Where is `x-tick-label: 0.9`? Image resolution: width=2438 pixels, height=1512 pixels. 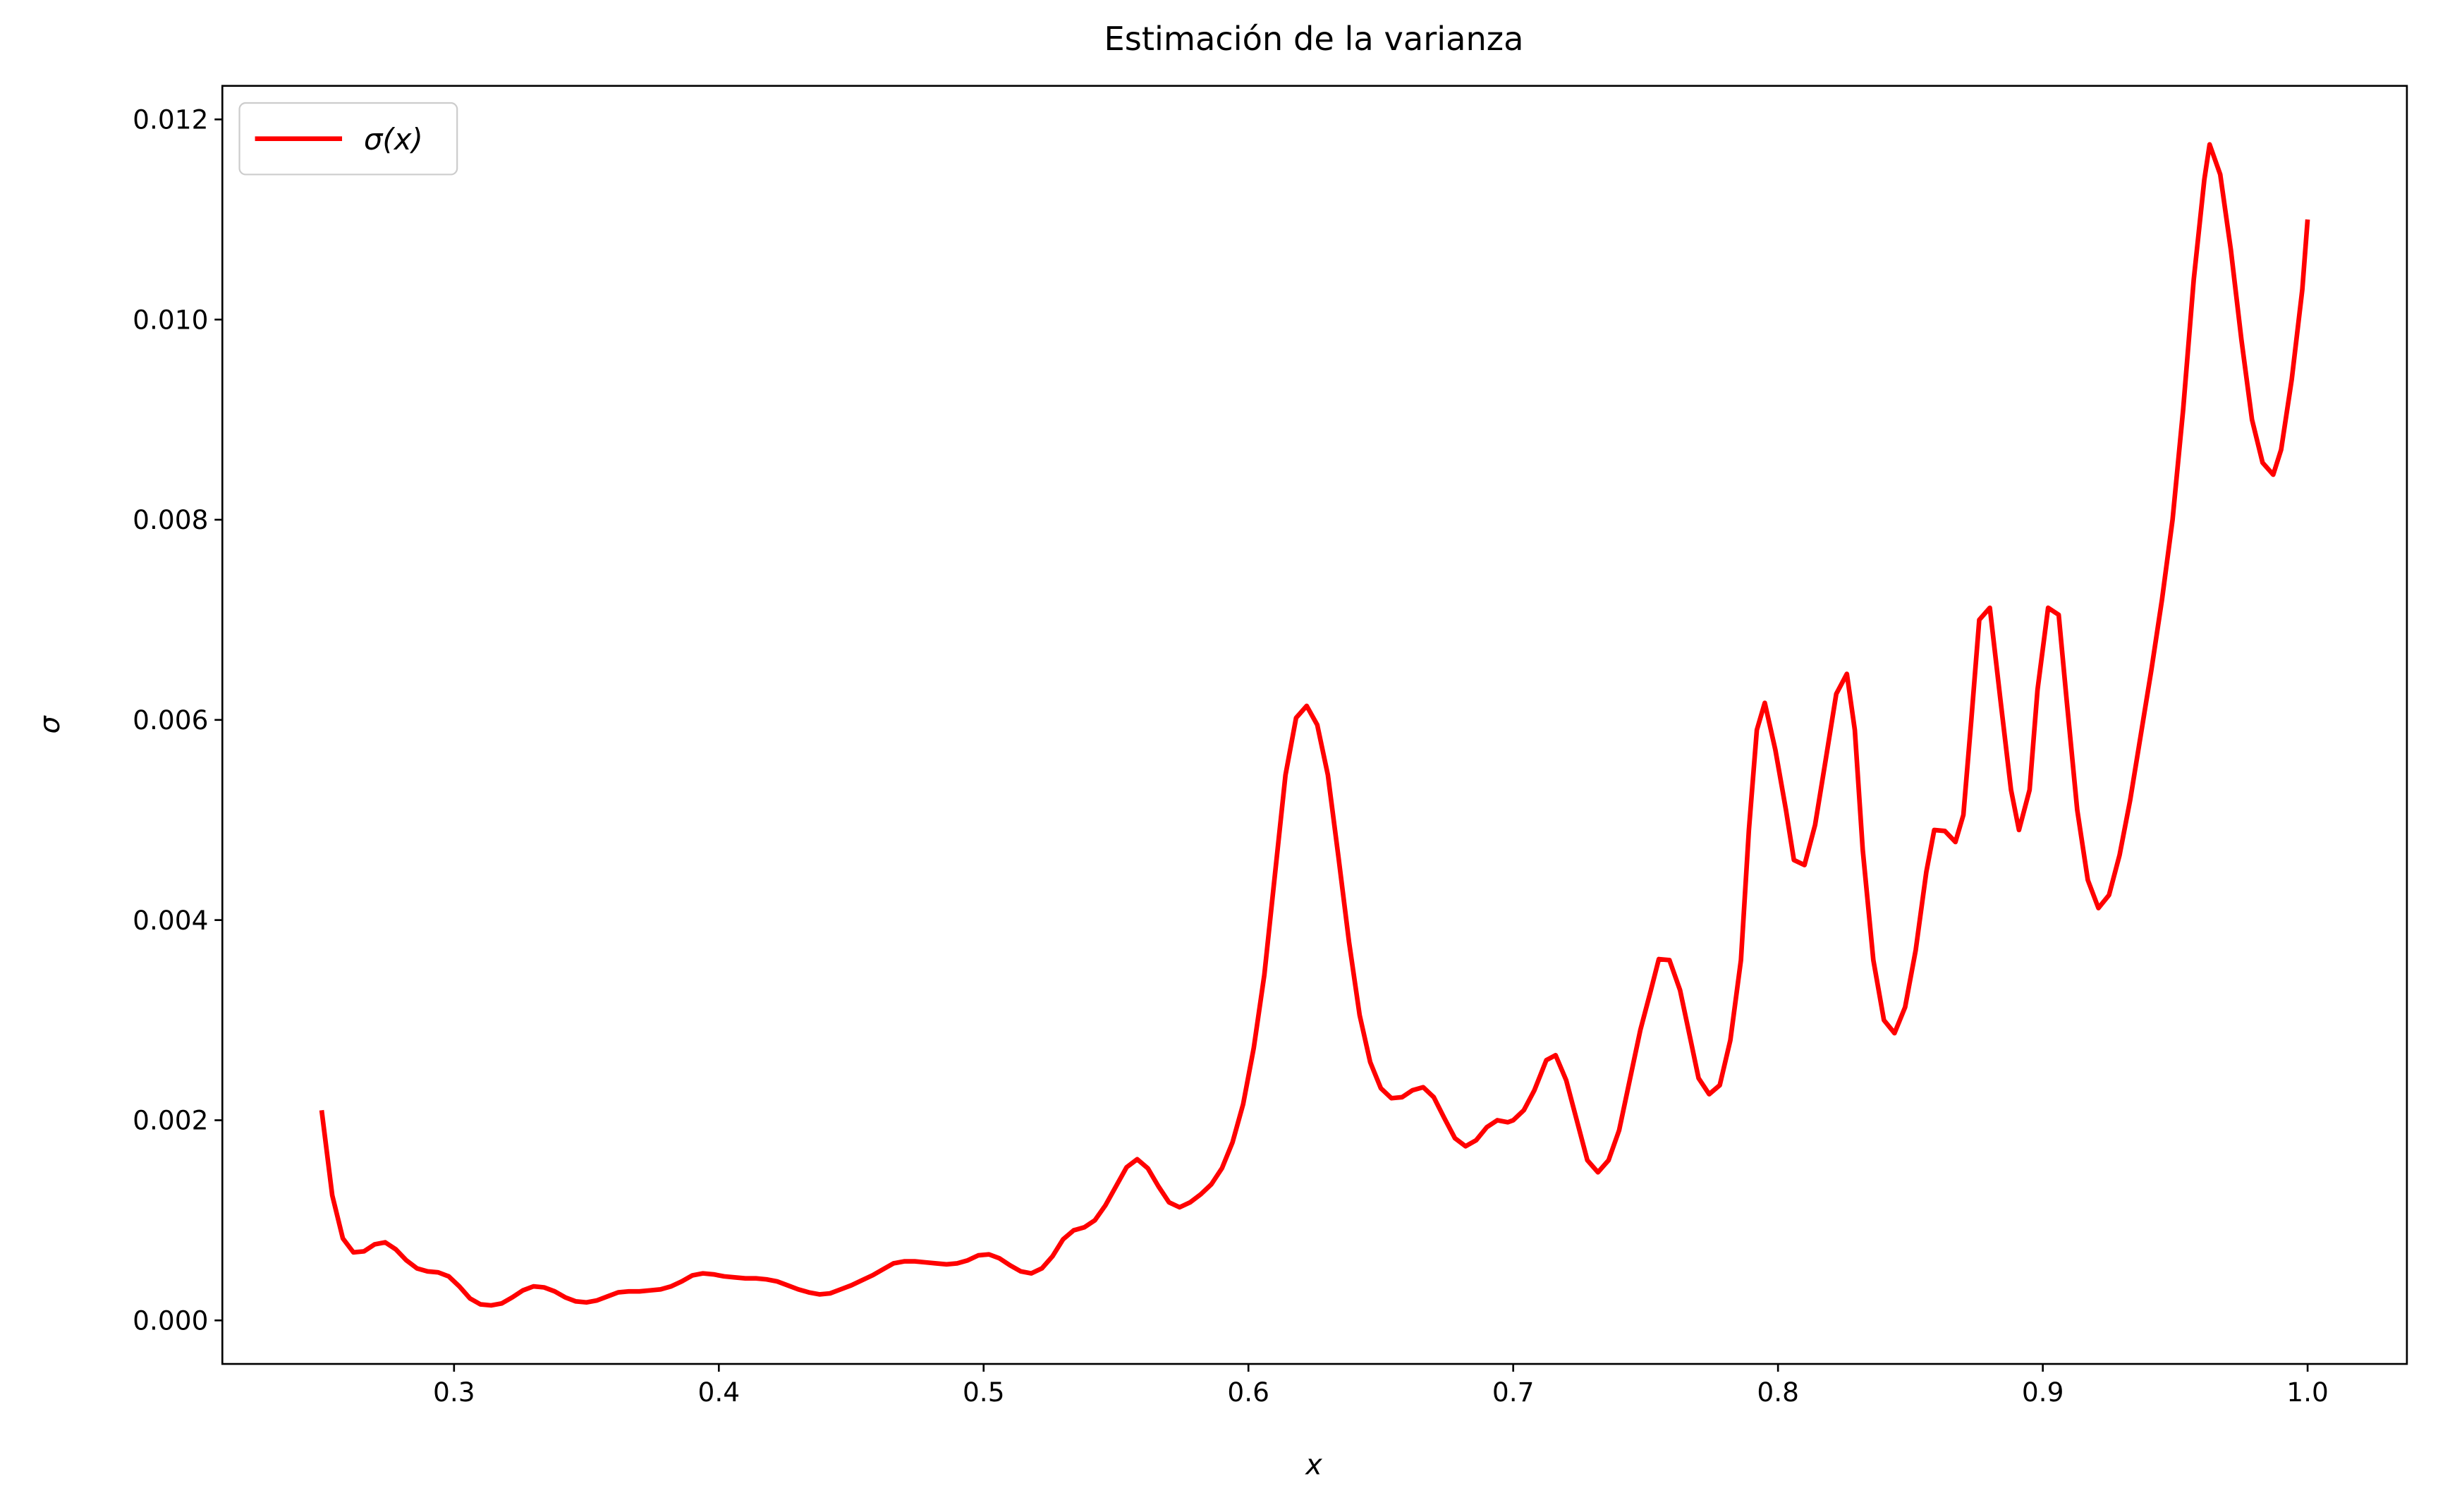
x-tick-label: 0.9 is located at coordinates (2043, 1392).